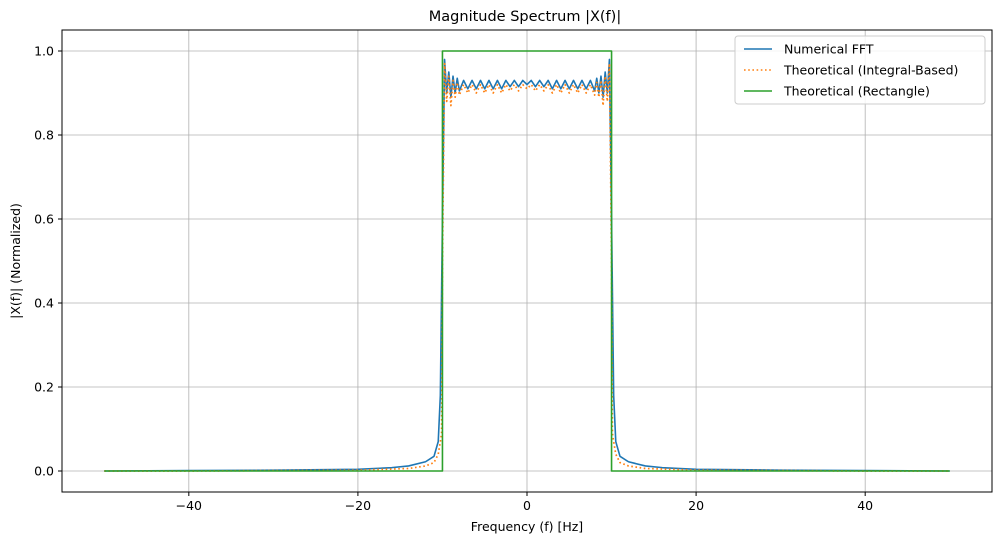 This screenshot has height=545, width=1001. Describe the element at coordinates (525, 17) in the screenshot. I see `chart-title: Magnitude Spectrum |X(f)|` at that location.